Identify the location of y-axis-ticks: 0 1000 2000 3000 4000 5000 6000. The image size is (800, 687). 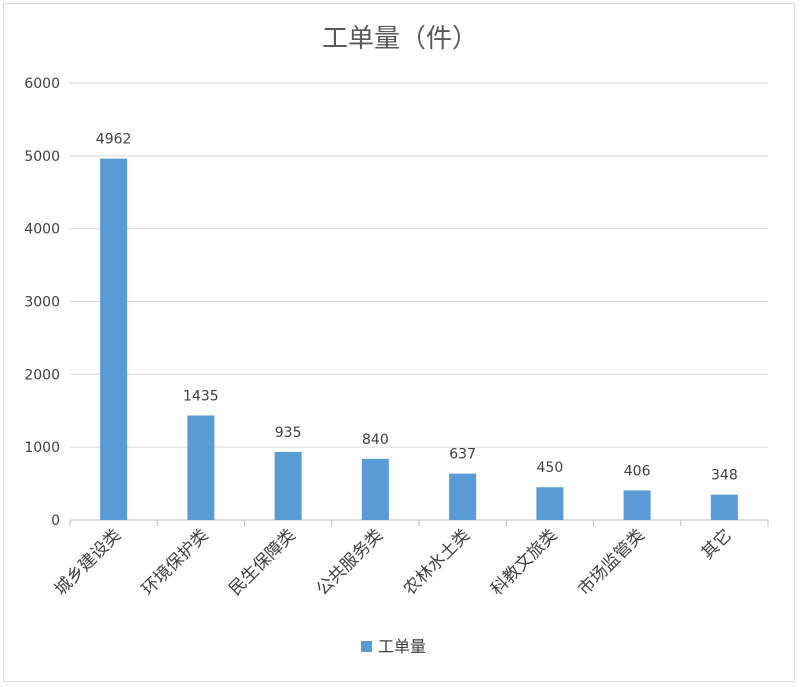
(42, 302).